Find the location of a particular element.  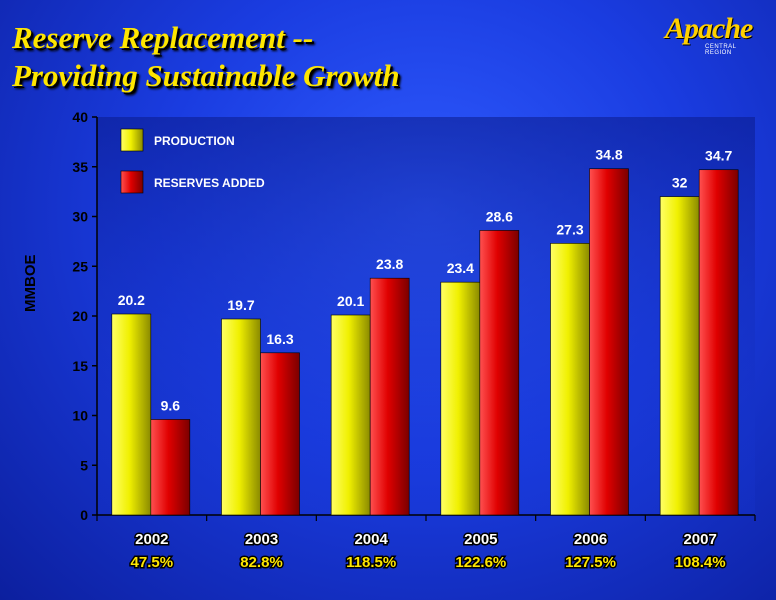

logo-wordmark: Apache is located at coordinates (709, 28).